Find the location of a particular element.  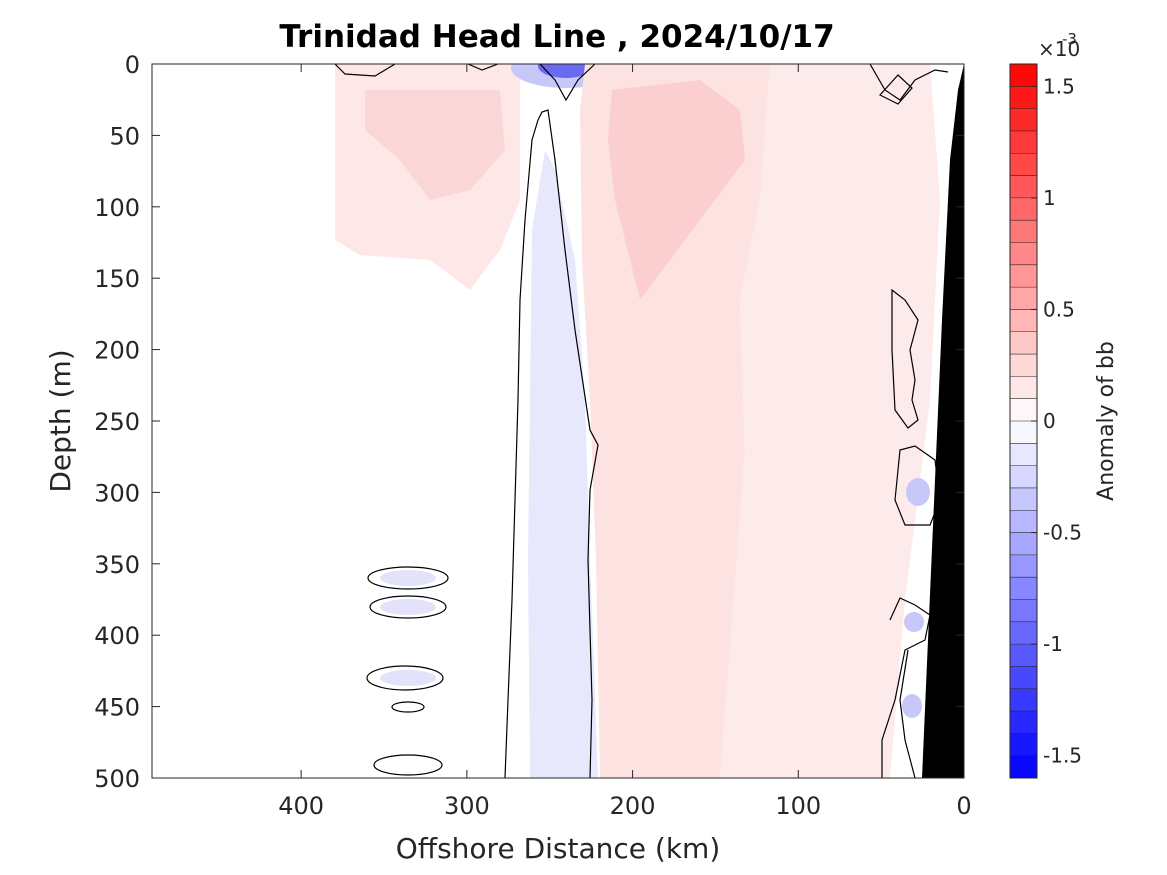

y-tick-label: 450 is located at coordinates (117, 708).